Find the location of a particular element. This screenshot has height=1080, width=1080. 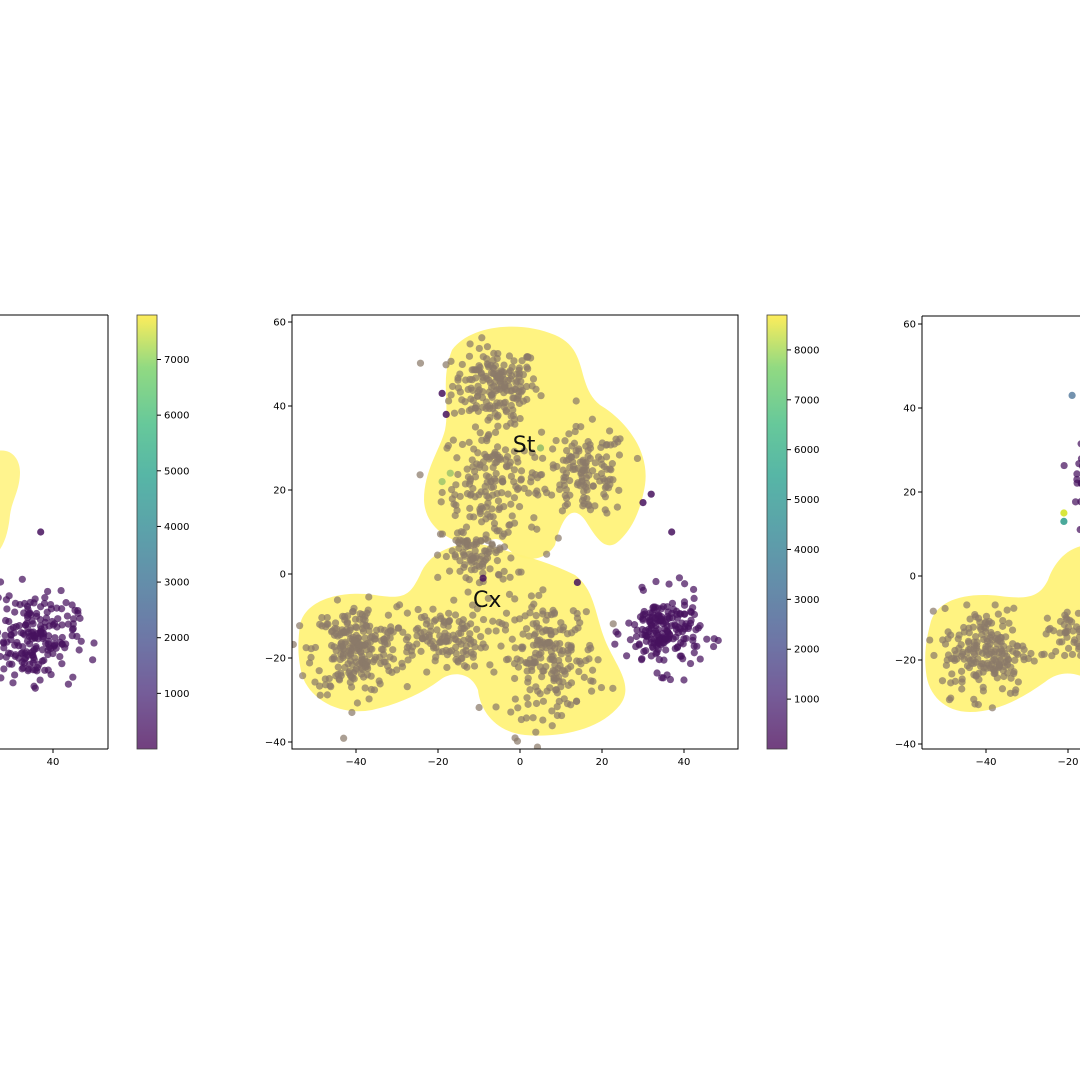

center-colorbar is located at coordinates (777, 532).